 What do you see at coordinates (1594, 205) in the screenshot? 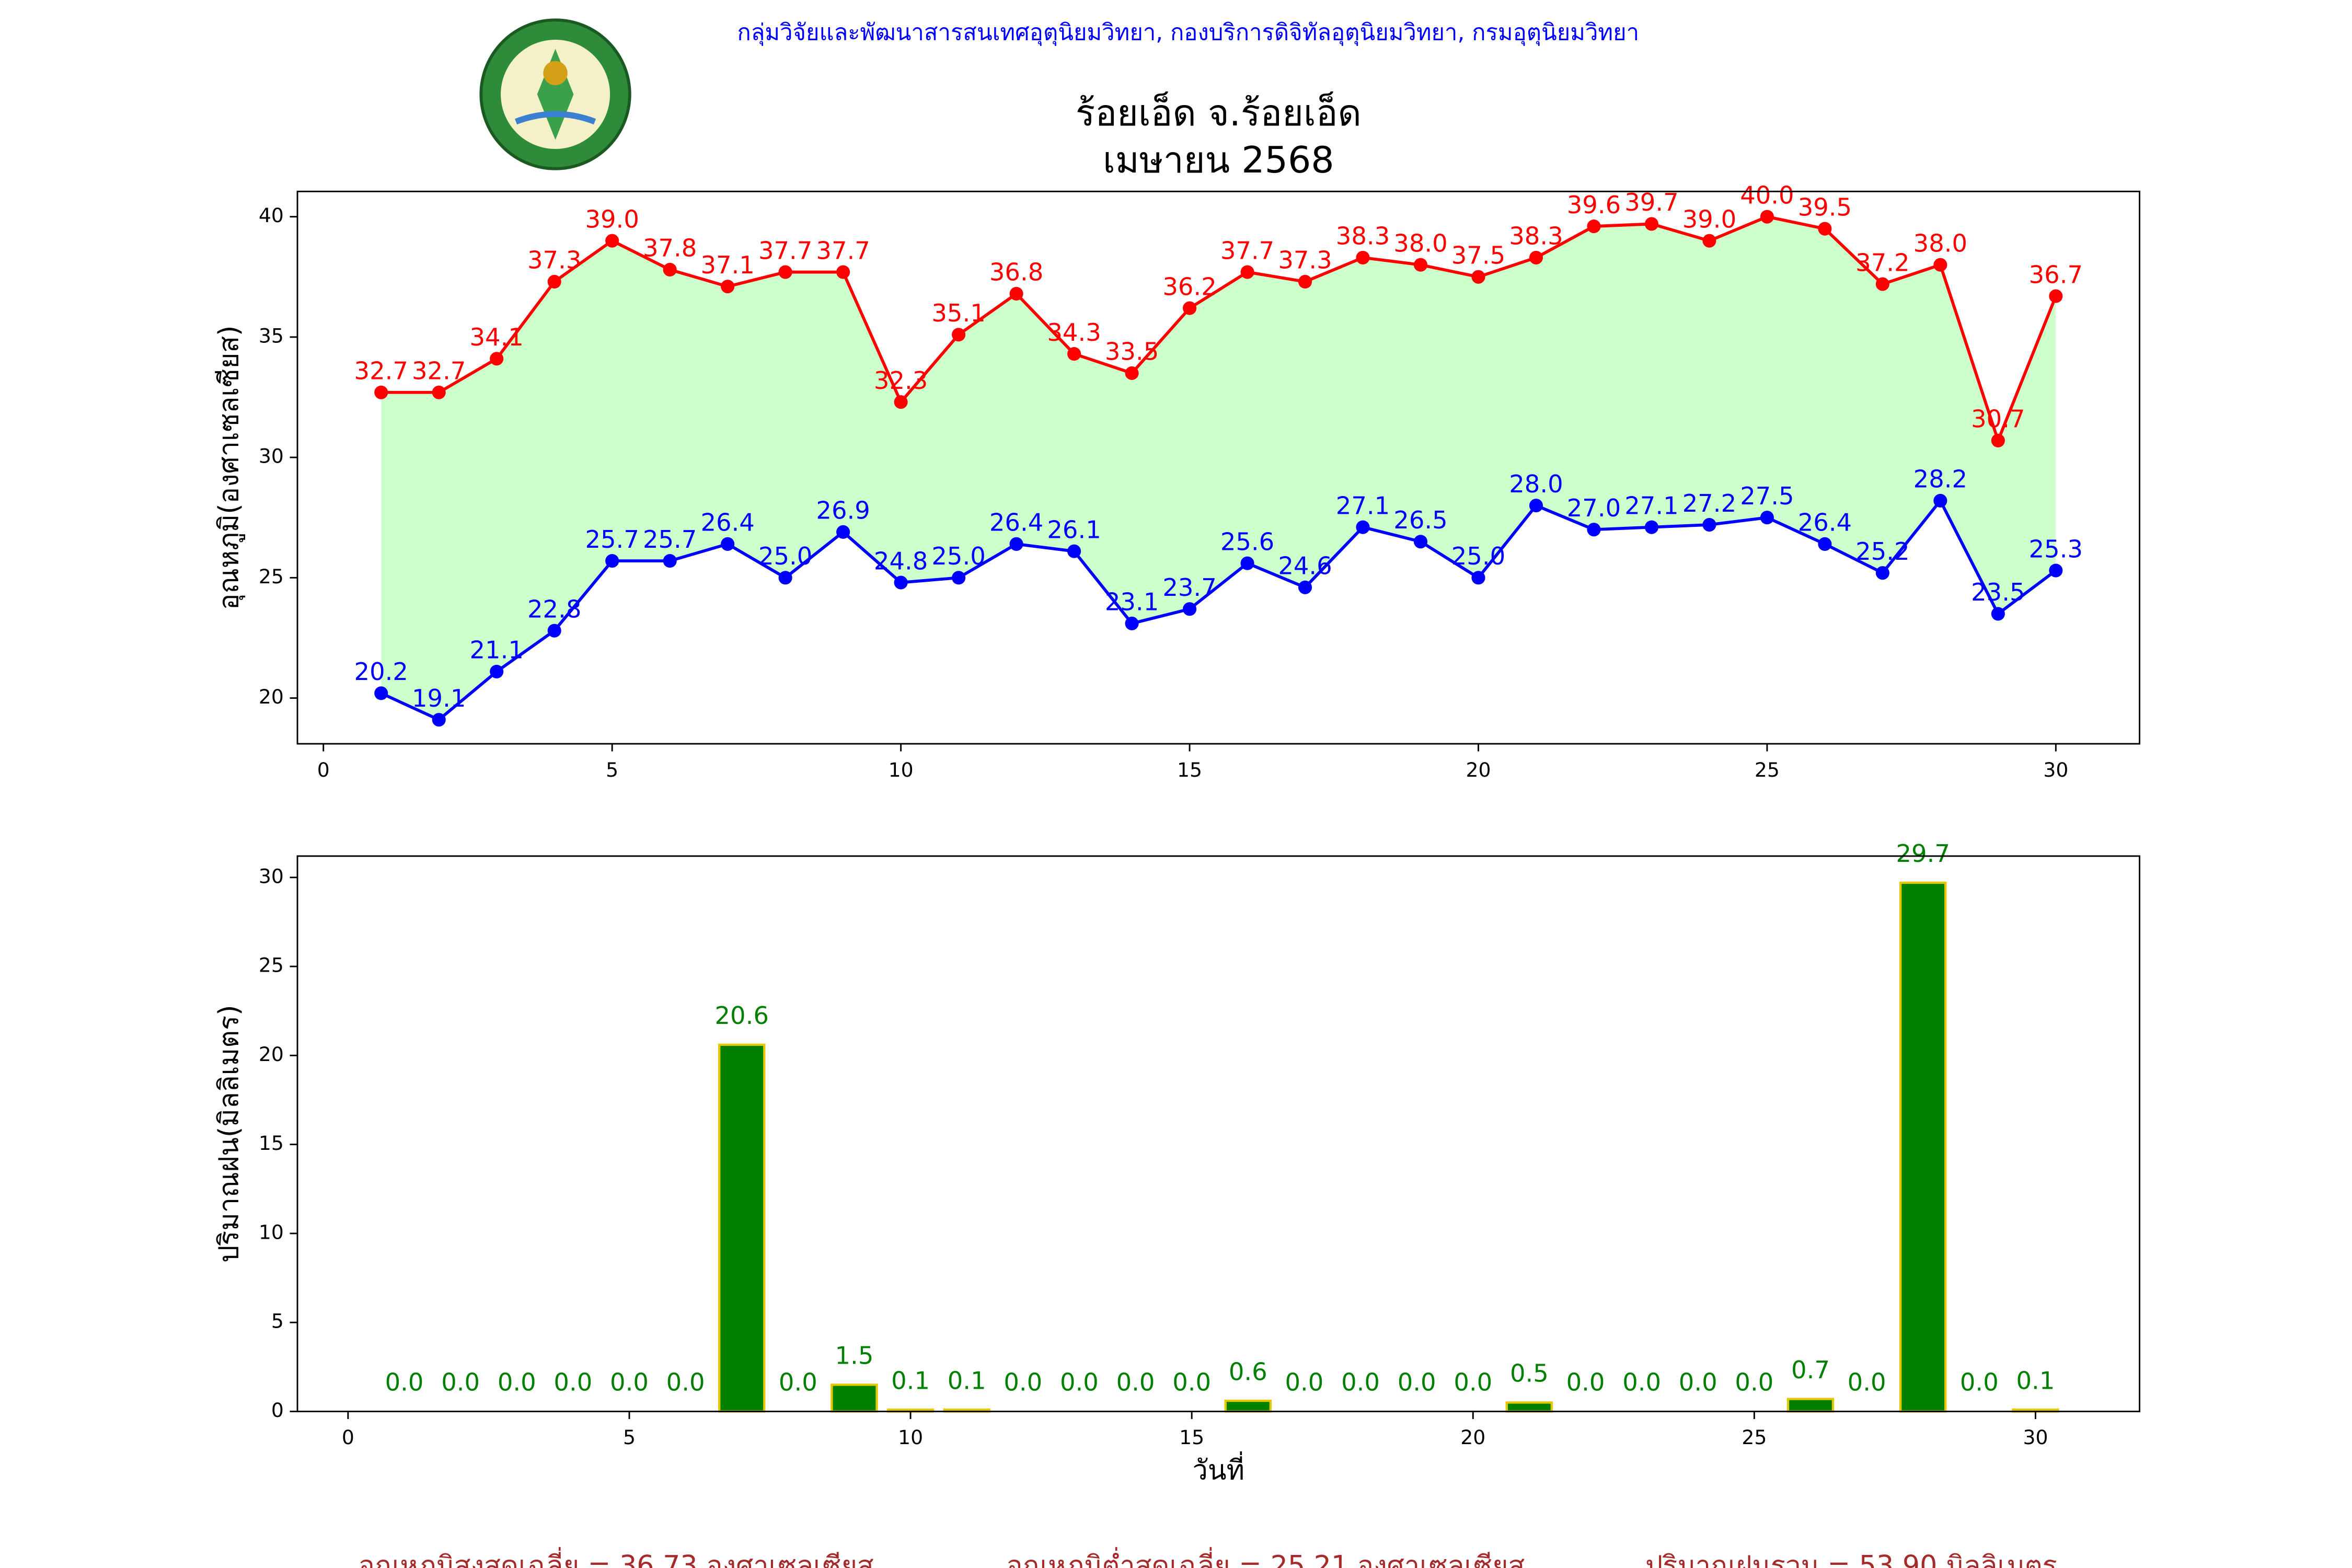
I see `value-label: 39.6` at bounding box center [1594, 205].